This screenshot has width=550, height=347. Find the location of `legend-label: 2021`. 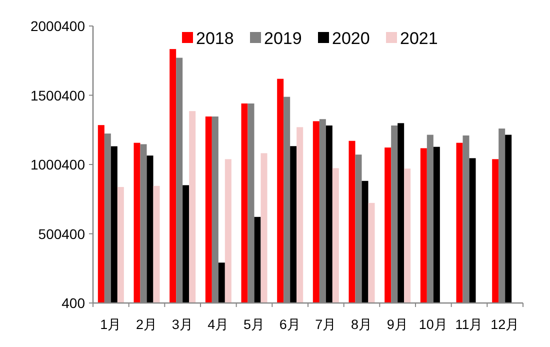

legend-label: 2021 is located at coordinates (419, 38).